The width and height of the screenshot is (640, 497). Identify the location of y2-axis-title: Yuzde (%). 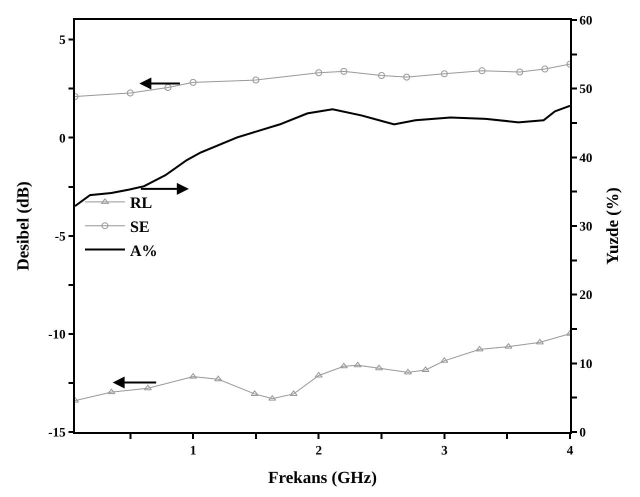
(612, 226).